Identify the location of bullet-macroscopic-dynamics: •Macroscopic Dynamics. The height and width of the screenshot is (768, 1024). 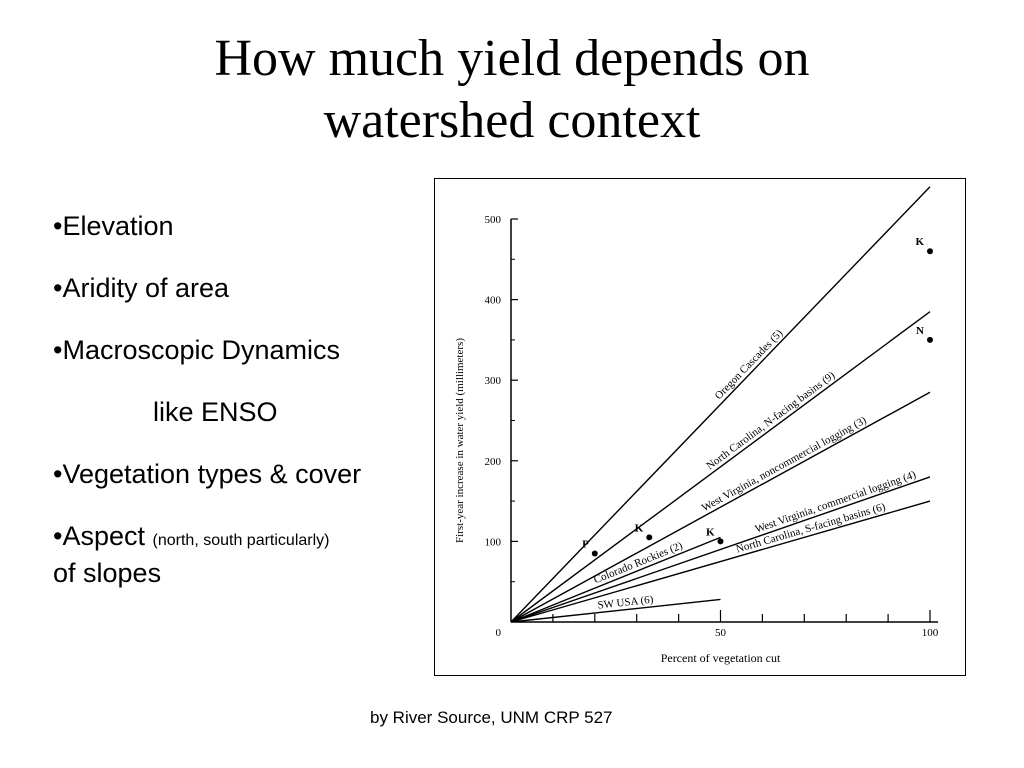
(197, 350).